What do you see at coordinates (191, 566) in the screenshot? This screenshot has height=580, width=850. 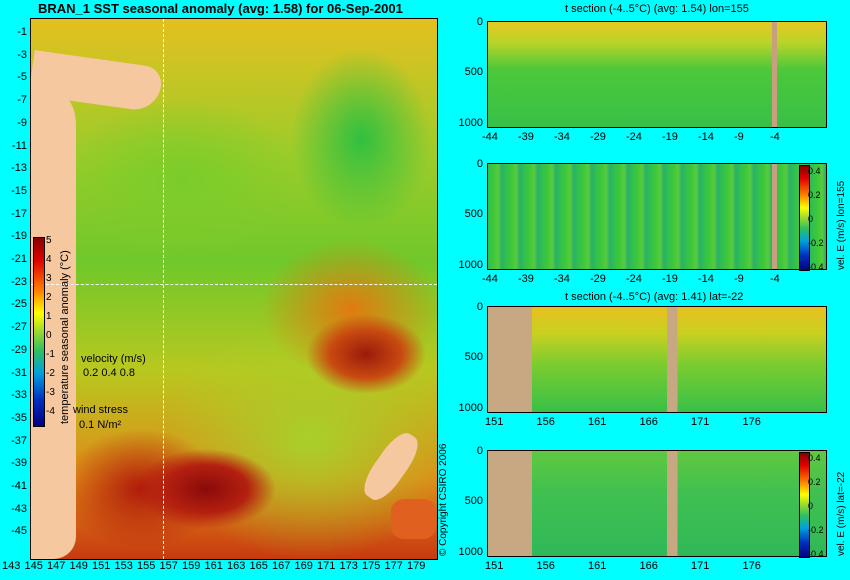 I see `map-x-tick: 159` at bounding box center [191, 566].